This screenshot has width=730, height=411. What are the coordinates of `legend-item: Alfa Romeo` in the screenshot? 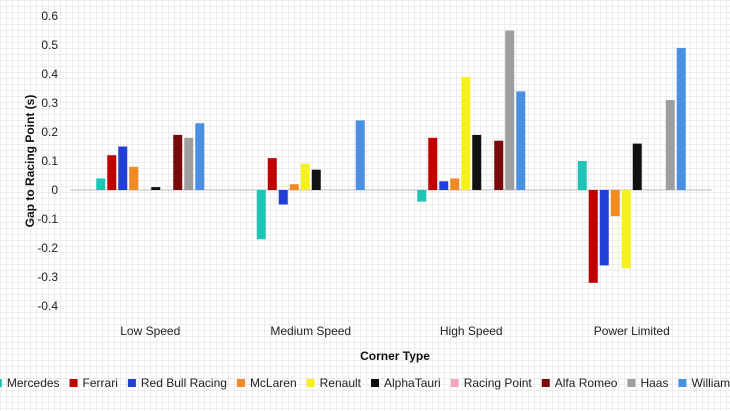 It's located at (579, 383).